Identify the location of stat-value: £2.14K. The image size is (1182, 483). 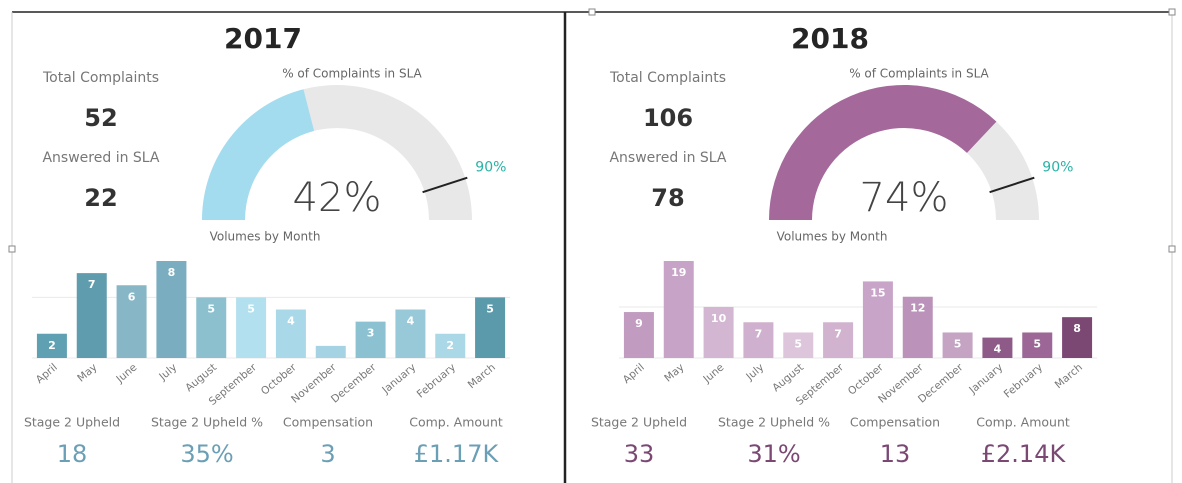
(1024, 454).